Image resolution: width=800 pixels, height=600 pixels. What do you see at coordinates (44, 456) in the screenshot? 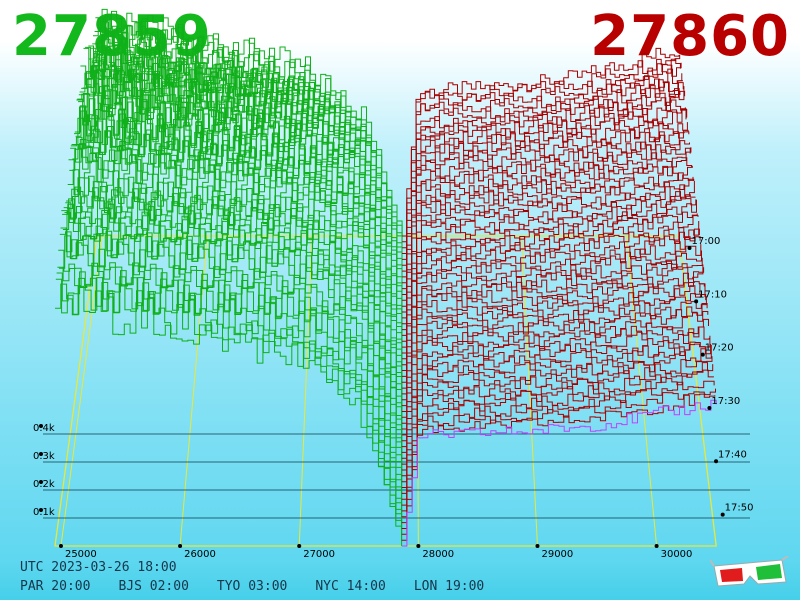
I see `y-tick-label: 0.3k` at bounding box center [44, 456].